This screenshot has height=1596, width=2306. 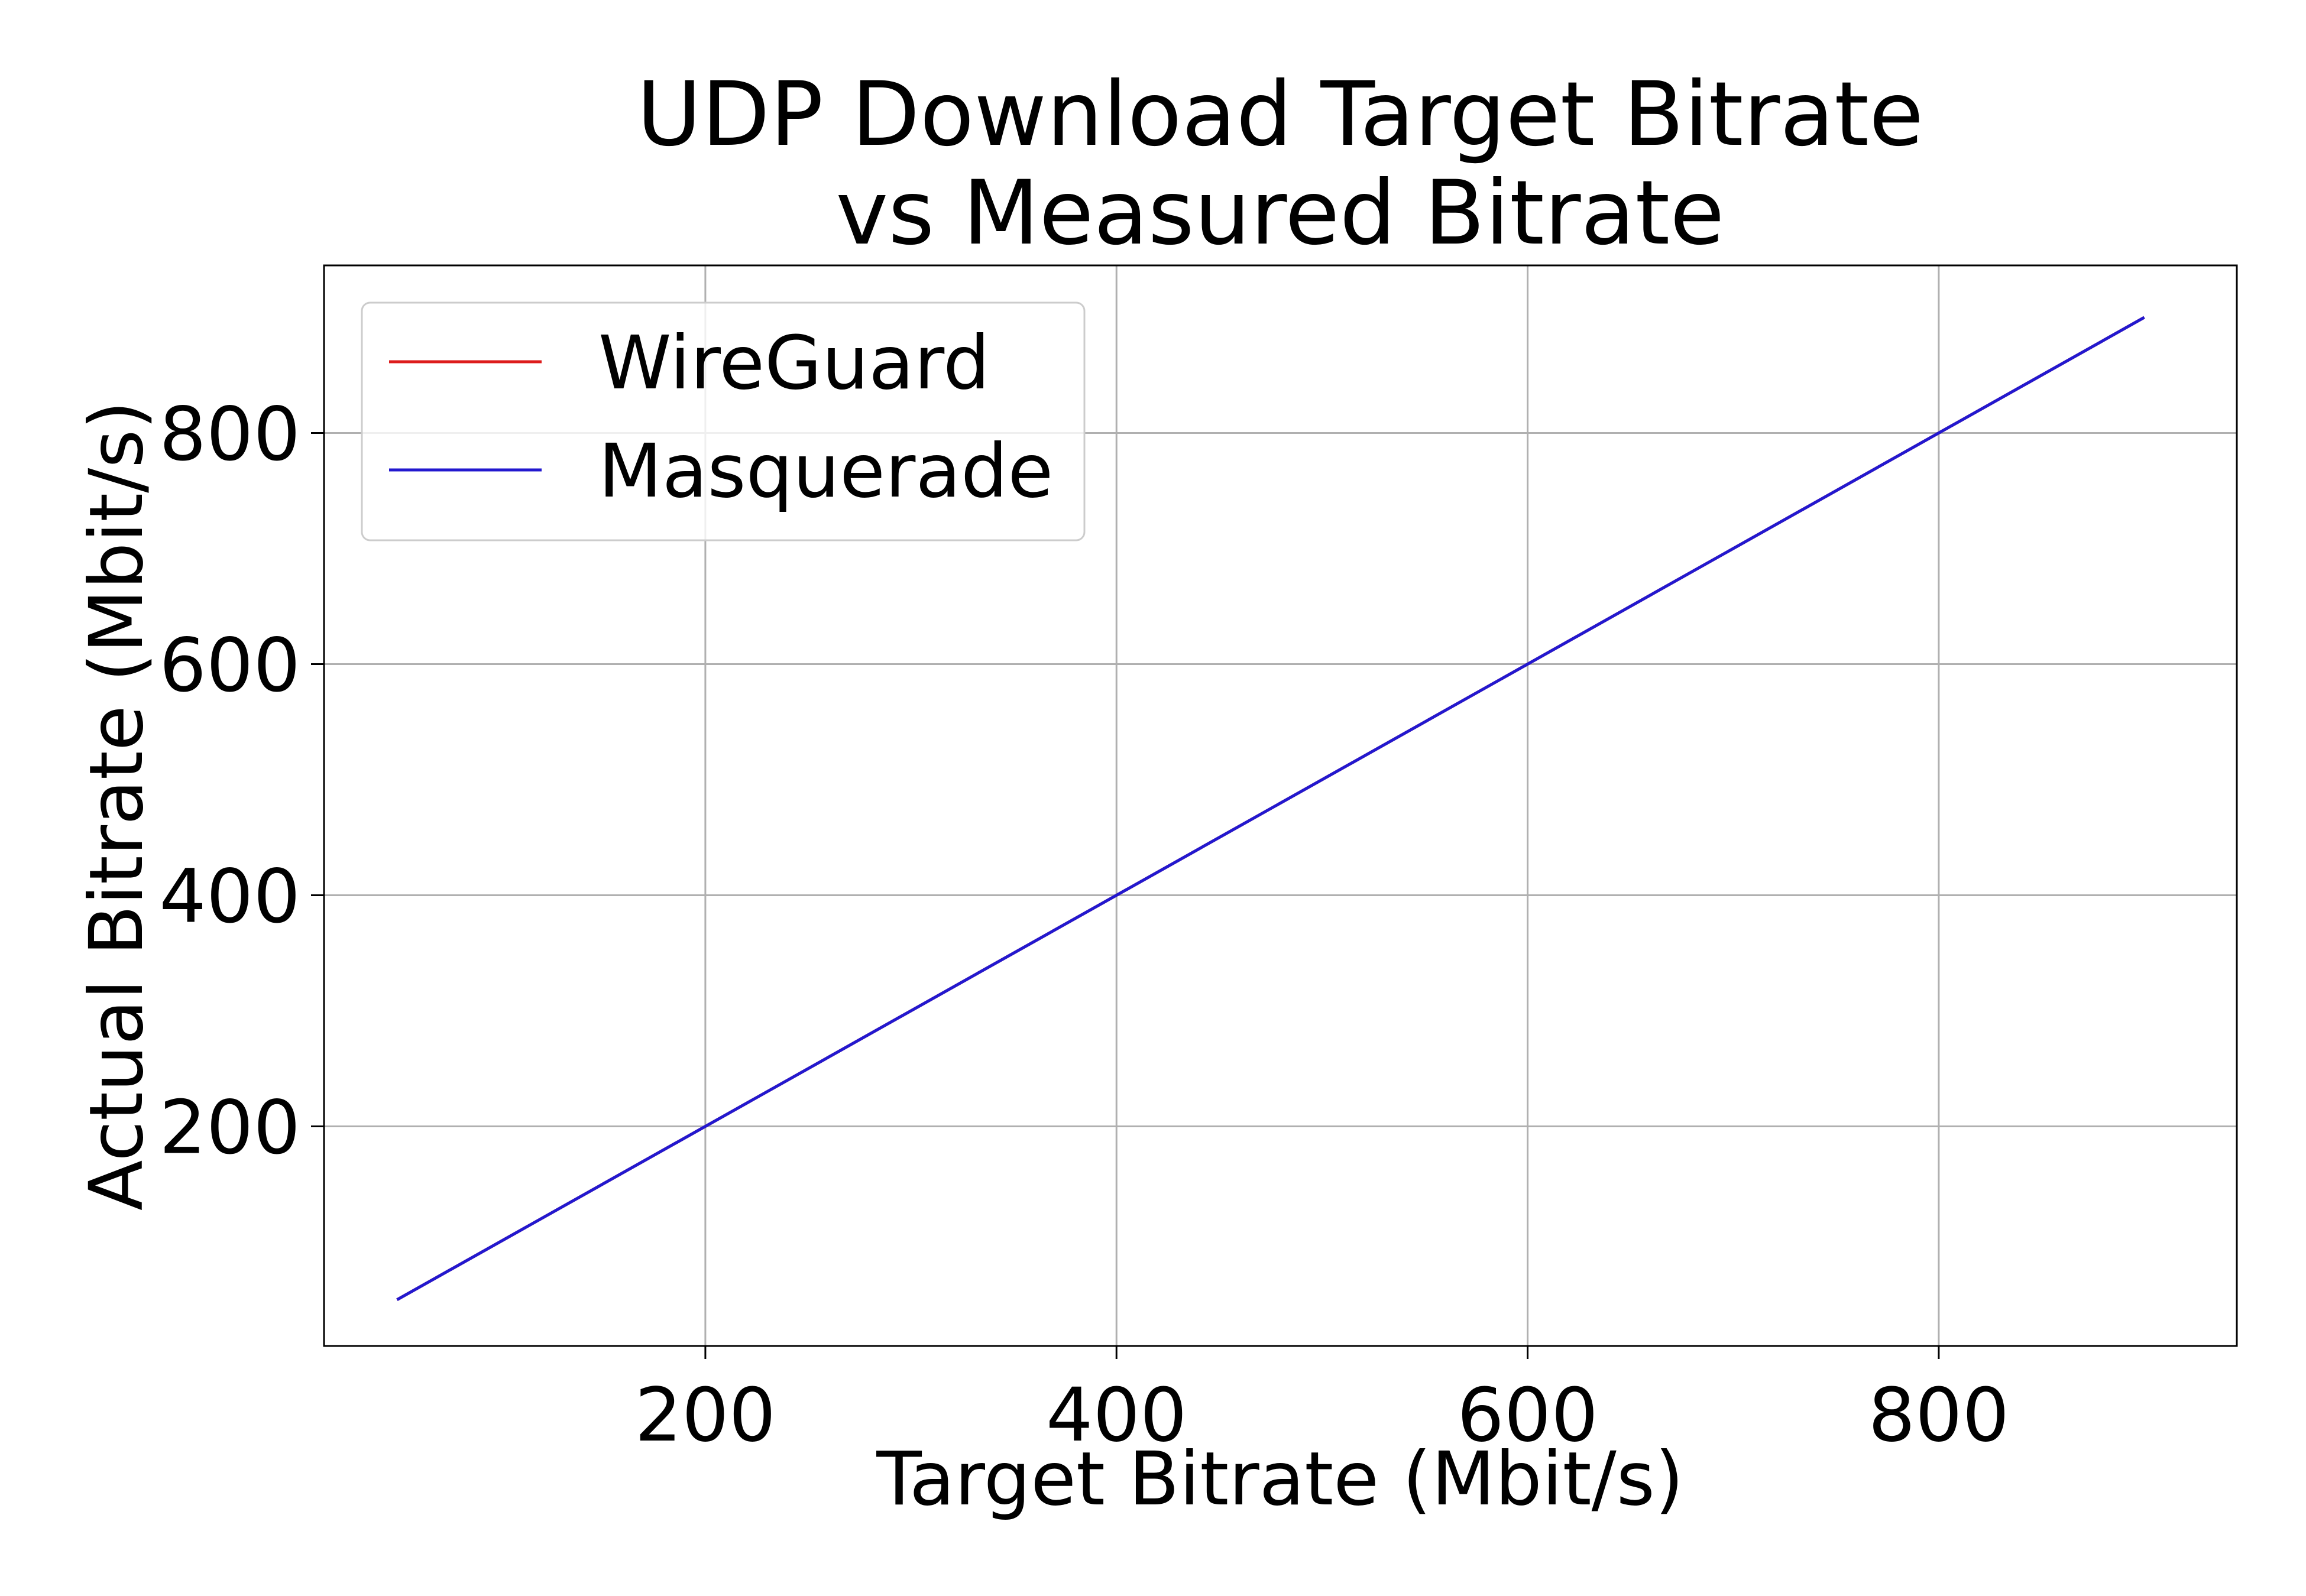 I want to click on y-tick-label-200: 200, so click(x=229, y=1128).